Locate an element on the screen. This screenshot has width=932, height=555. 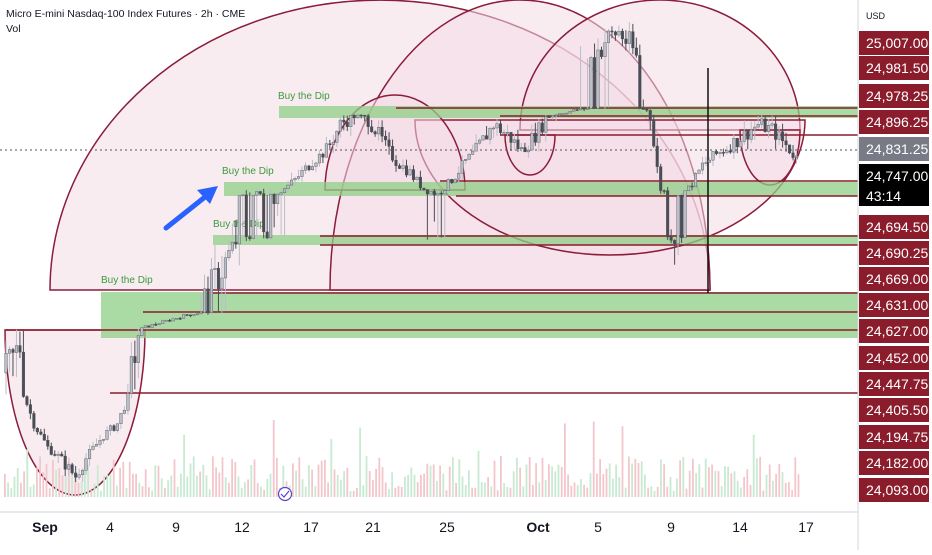
x-tick-label: 12 is located at coordinates (242, 527).